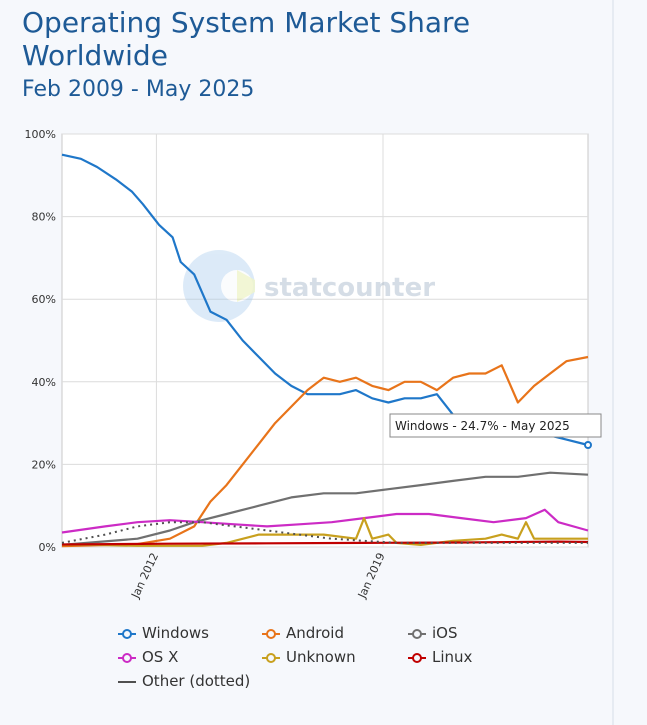  I want to click on y-tick-label: 40%, so click(44, 382).